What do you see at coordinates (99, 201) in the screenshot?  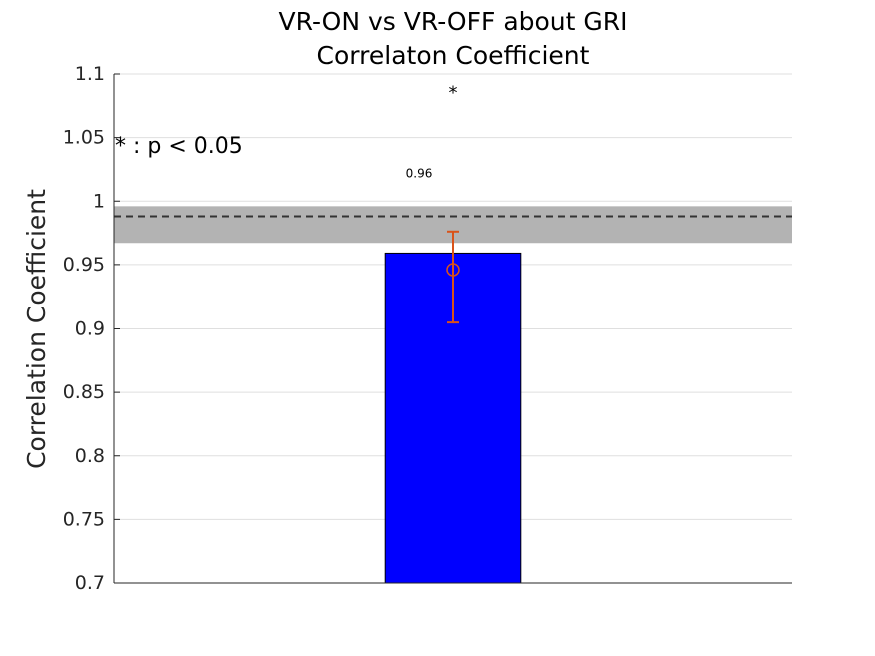 I see `y-tick-label-6: 1` at bounding box center [99, 201].